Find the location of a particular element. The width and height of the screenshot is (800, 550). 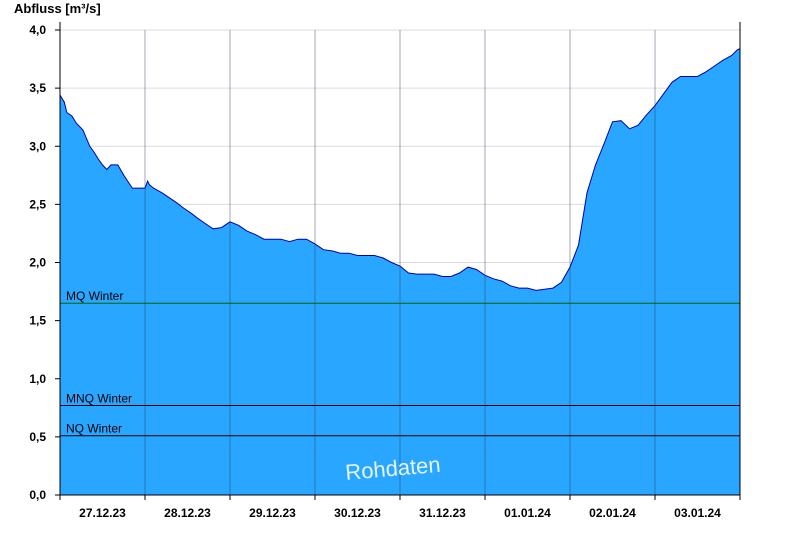

ref-label-2: NQ Winter is located at coordinates (94, 429).